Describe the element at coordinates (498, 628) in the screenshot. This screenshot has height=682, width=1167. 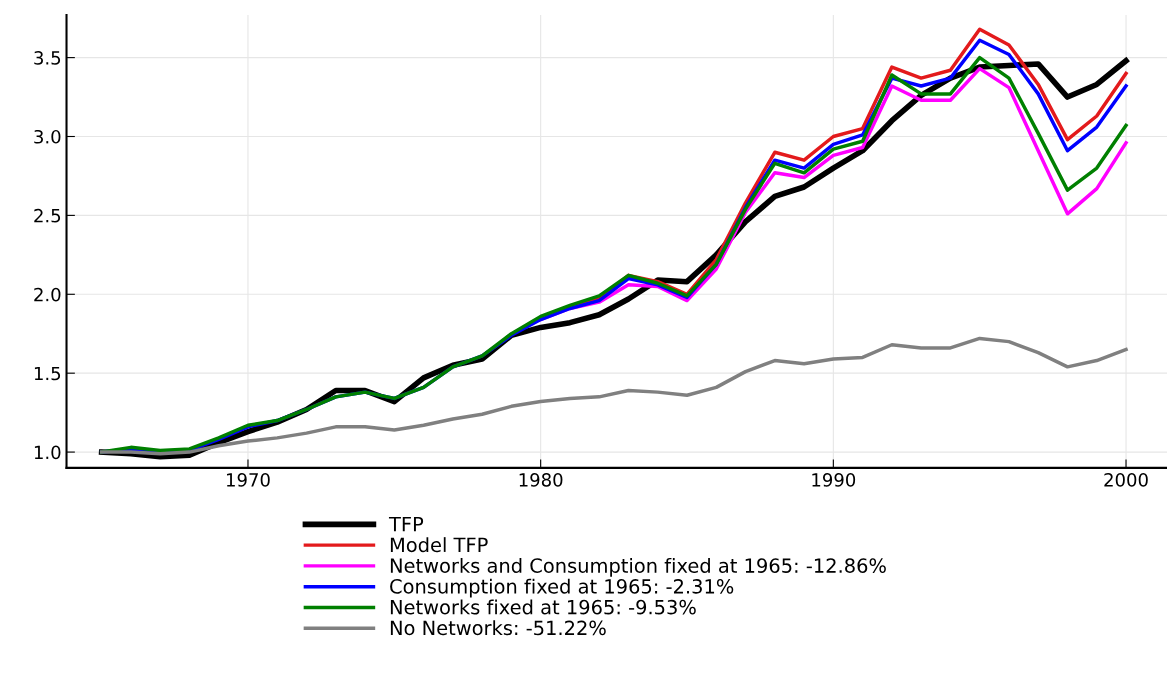
I see `legend-label: No Networks: -51.22%` at that location.